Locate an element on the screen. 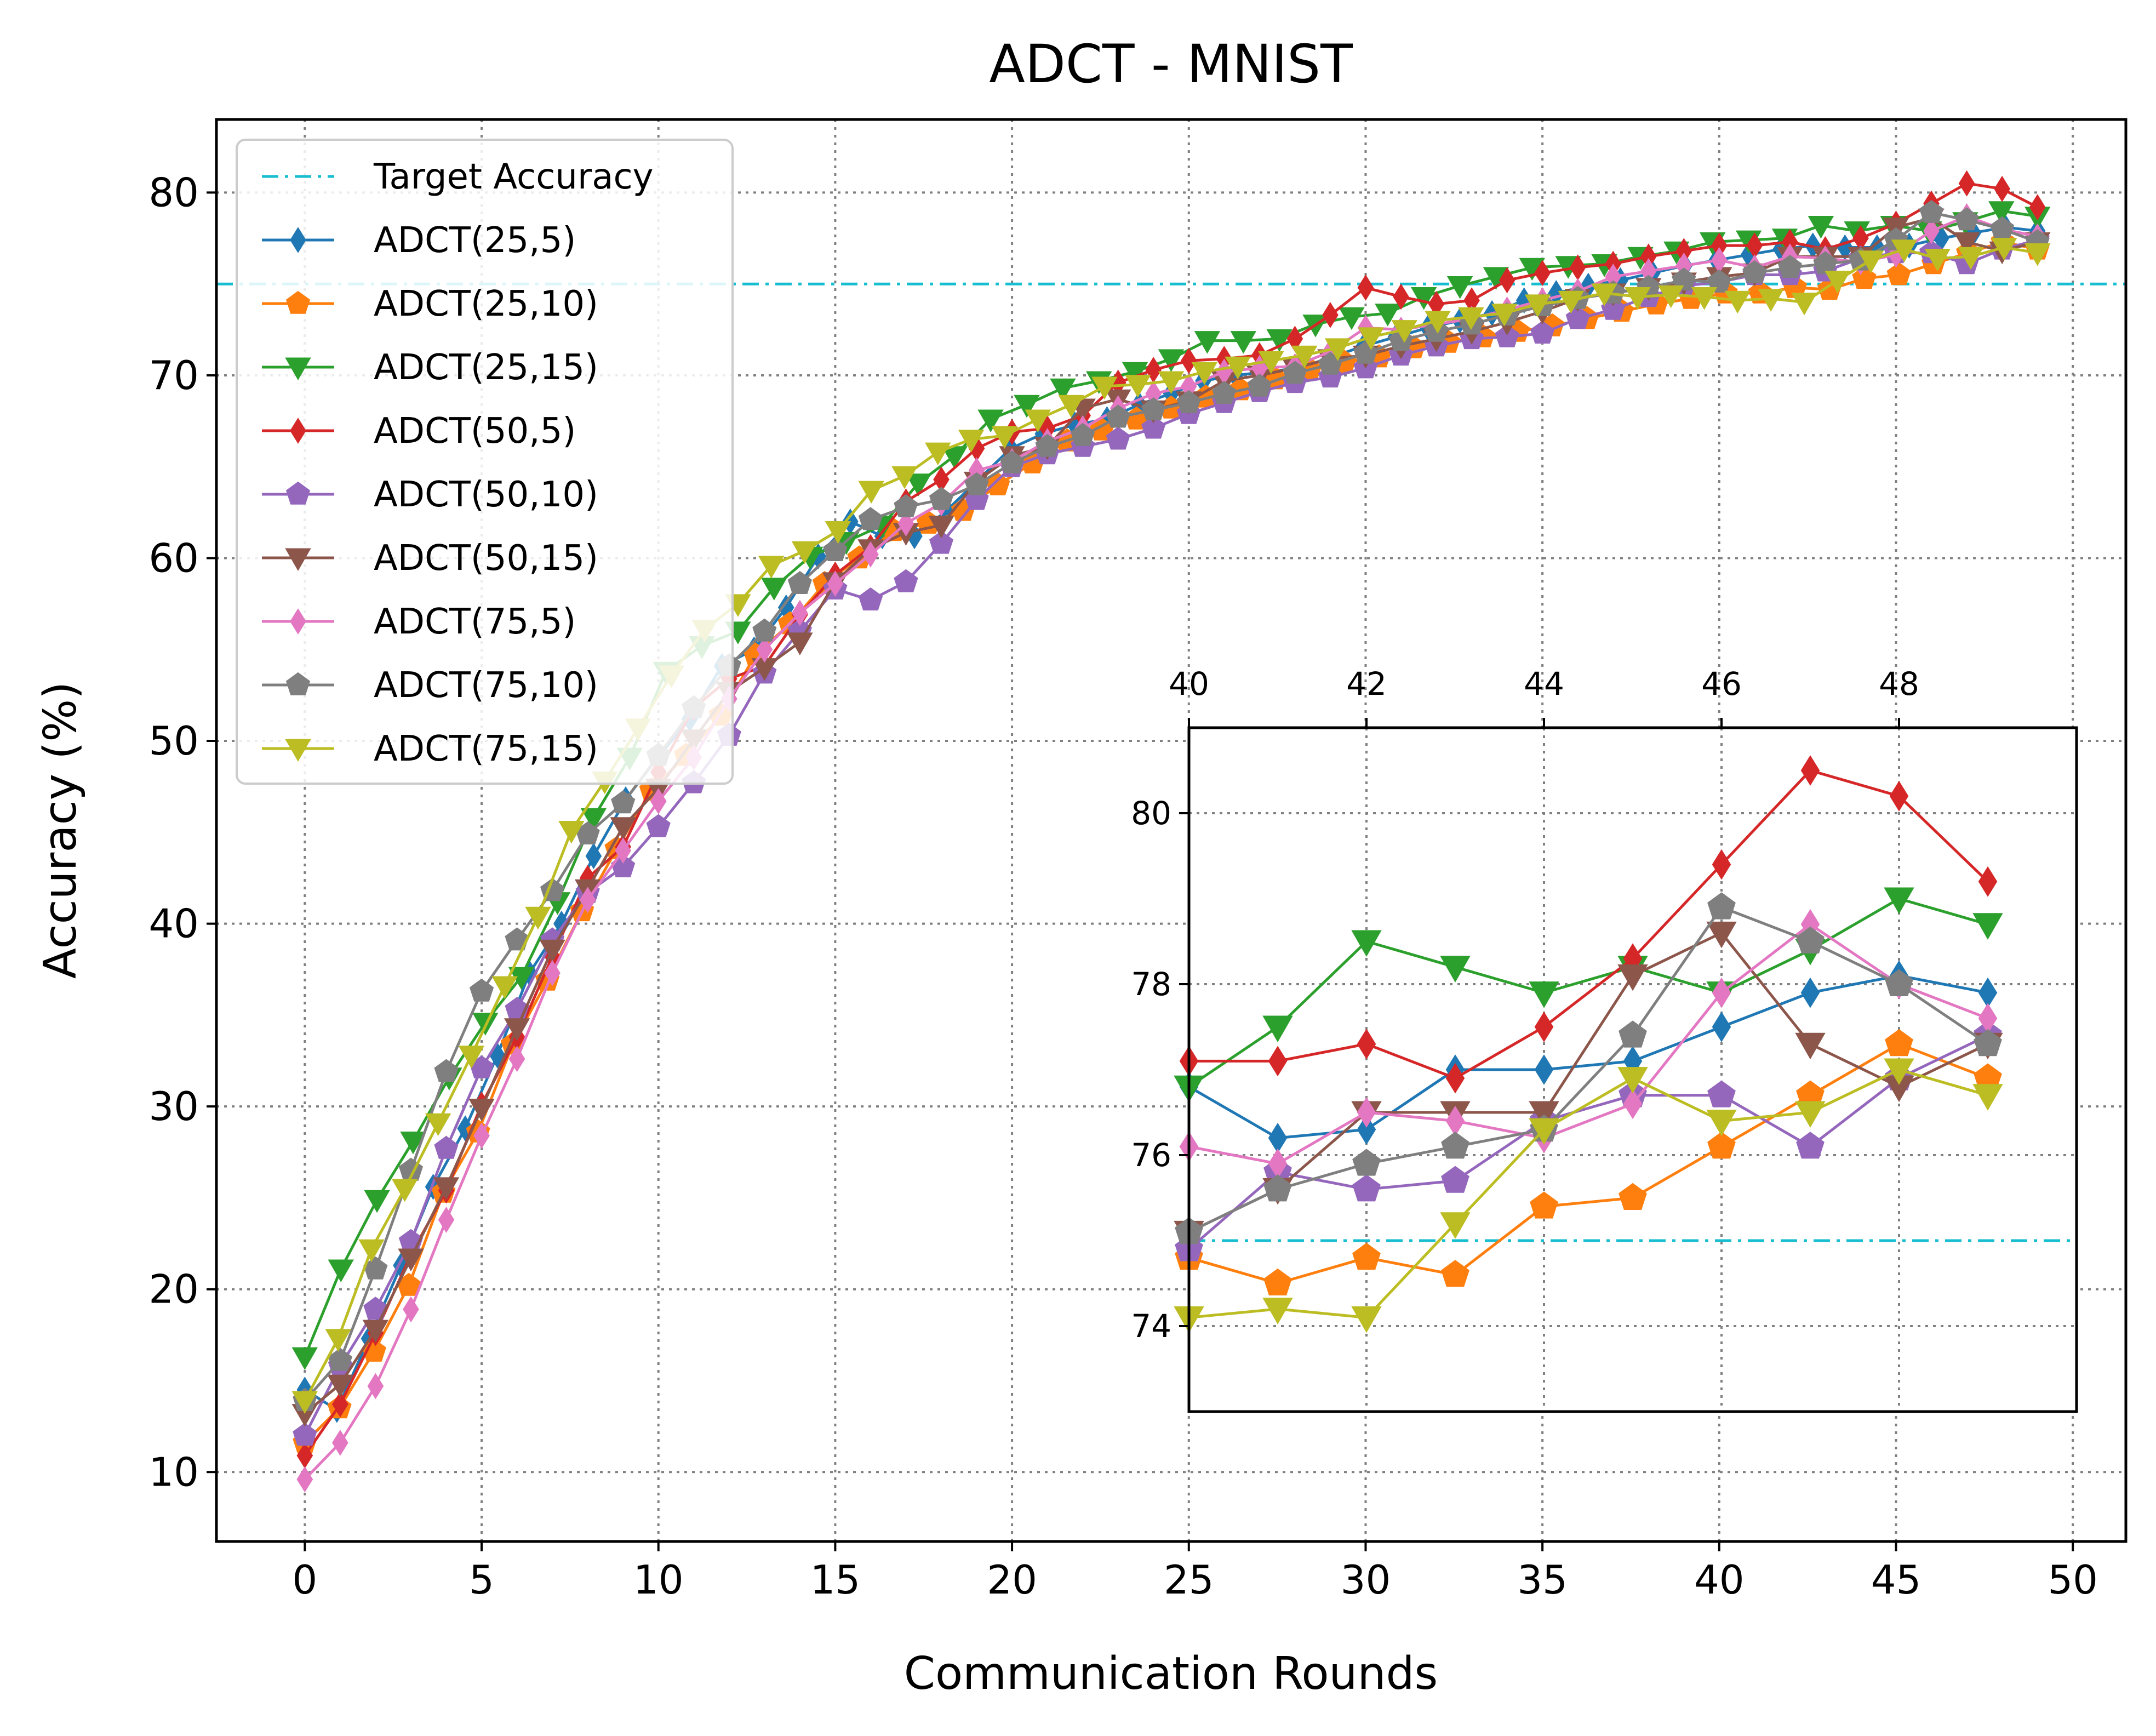  y-tick-label: 60 is located at coordinates (173, 558).